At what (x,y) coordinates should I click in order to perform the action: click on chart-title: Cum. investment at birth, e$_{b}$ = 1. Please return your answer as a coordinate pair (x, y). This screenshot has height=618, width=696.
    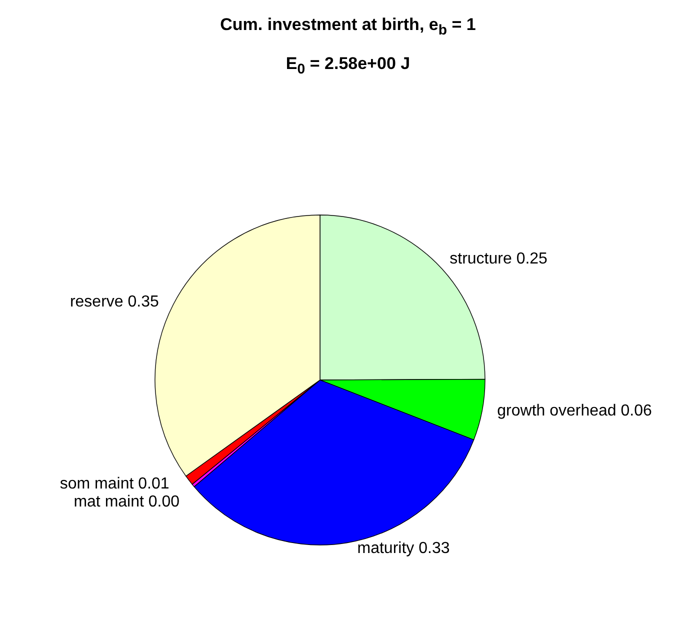
    Looking at the image, I should click on (348, 27).